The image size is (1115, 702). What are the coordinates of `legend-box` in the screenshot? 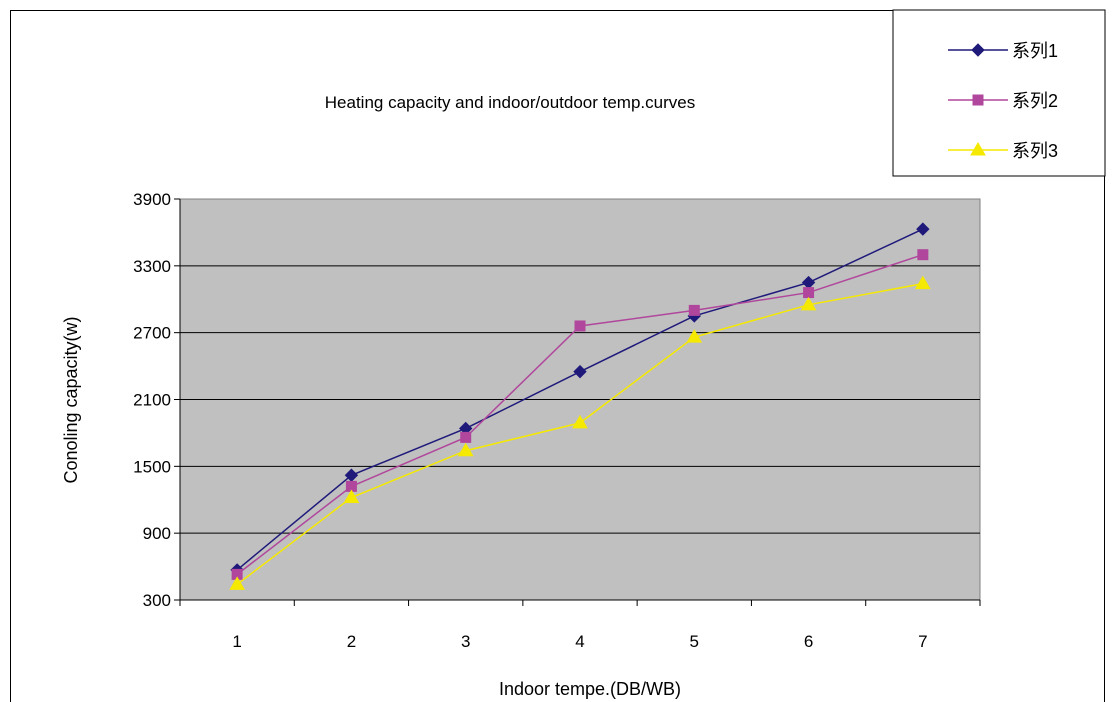 It's located at (999, 93).